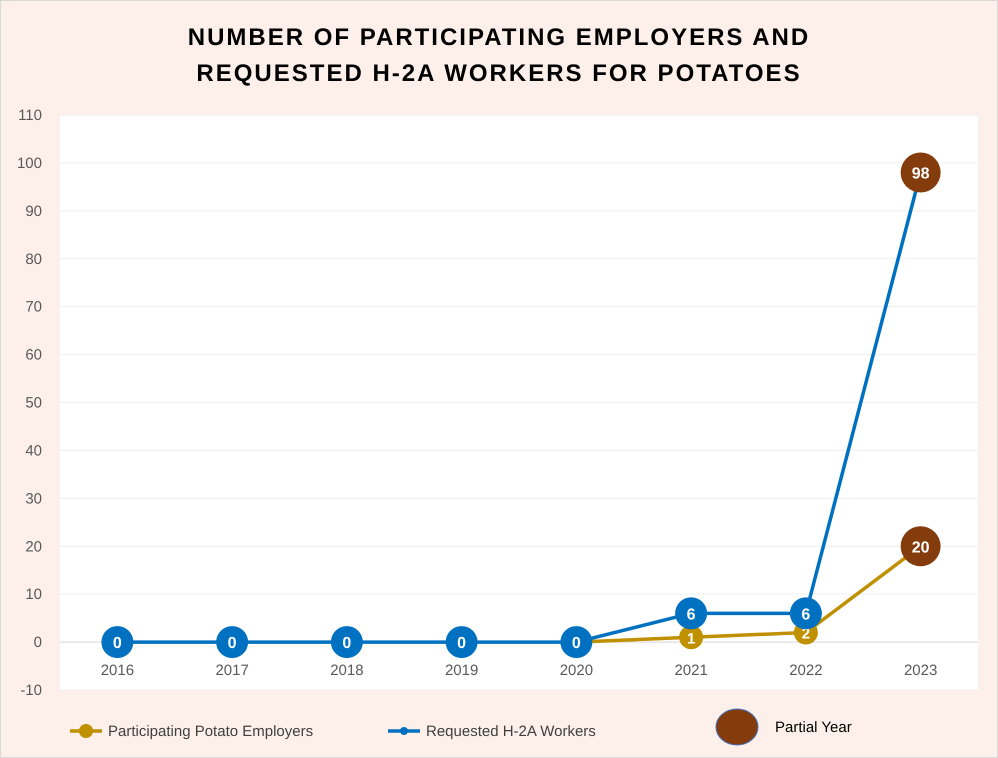 This screenshot has width=998, height=758. Describe the element at coordinates (211, 731) in the screenshot. I see `legend-label: Participating Potato Employers` at that location.